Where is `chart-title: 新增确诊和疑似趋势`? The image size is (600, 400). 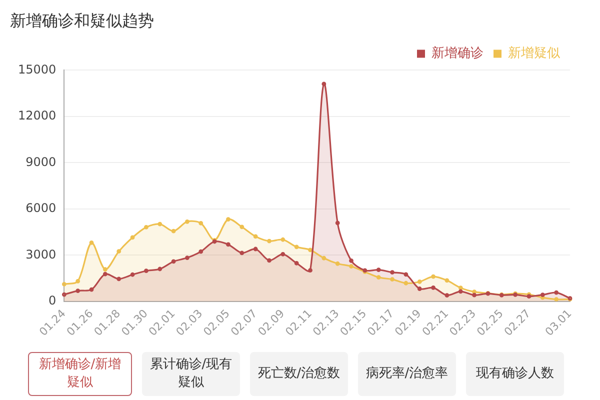 chart-title: 新增确诊和疑似趋势 is located at coordinates (82, 20).